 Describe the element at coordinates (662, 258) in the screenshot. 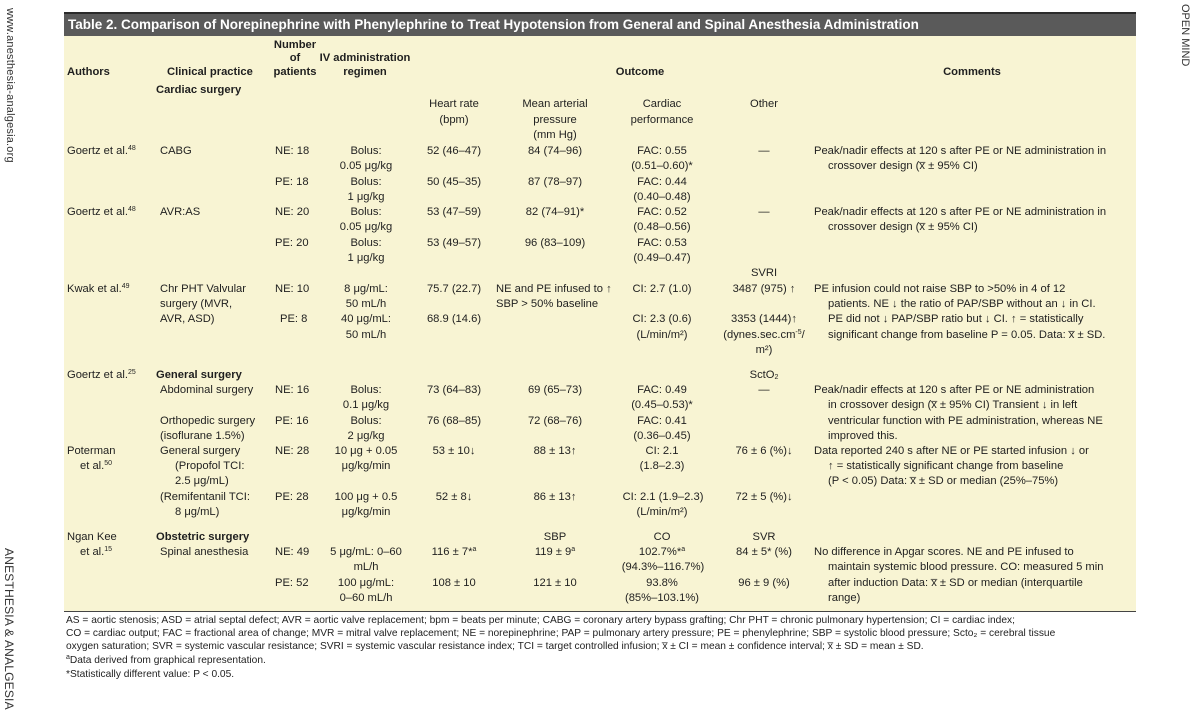

I see `cp-value: (0.49–0.47)` at that location.